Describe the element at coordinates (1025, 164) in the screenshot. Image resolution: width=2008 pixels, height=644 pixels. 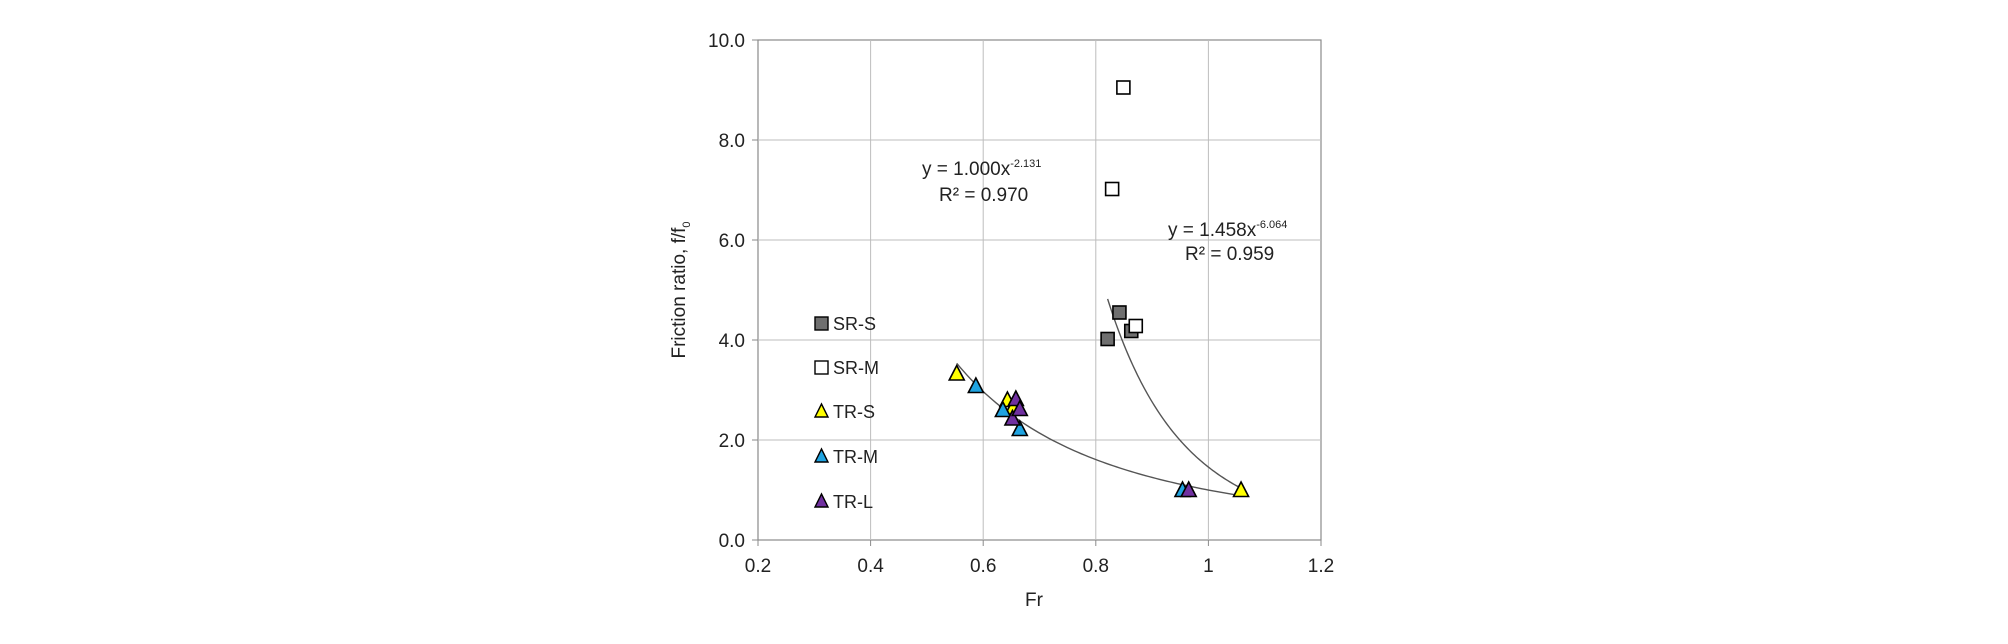
I see `fit-annotation-1-exponent: -2.131` at that location.